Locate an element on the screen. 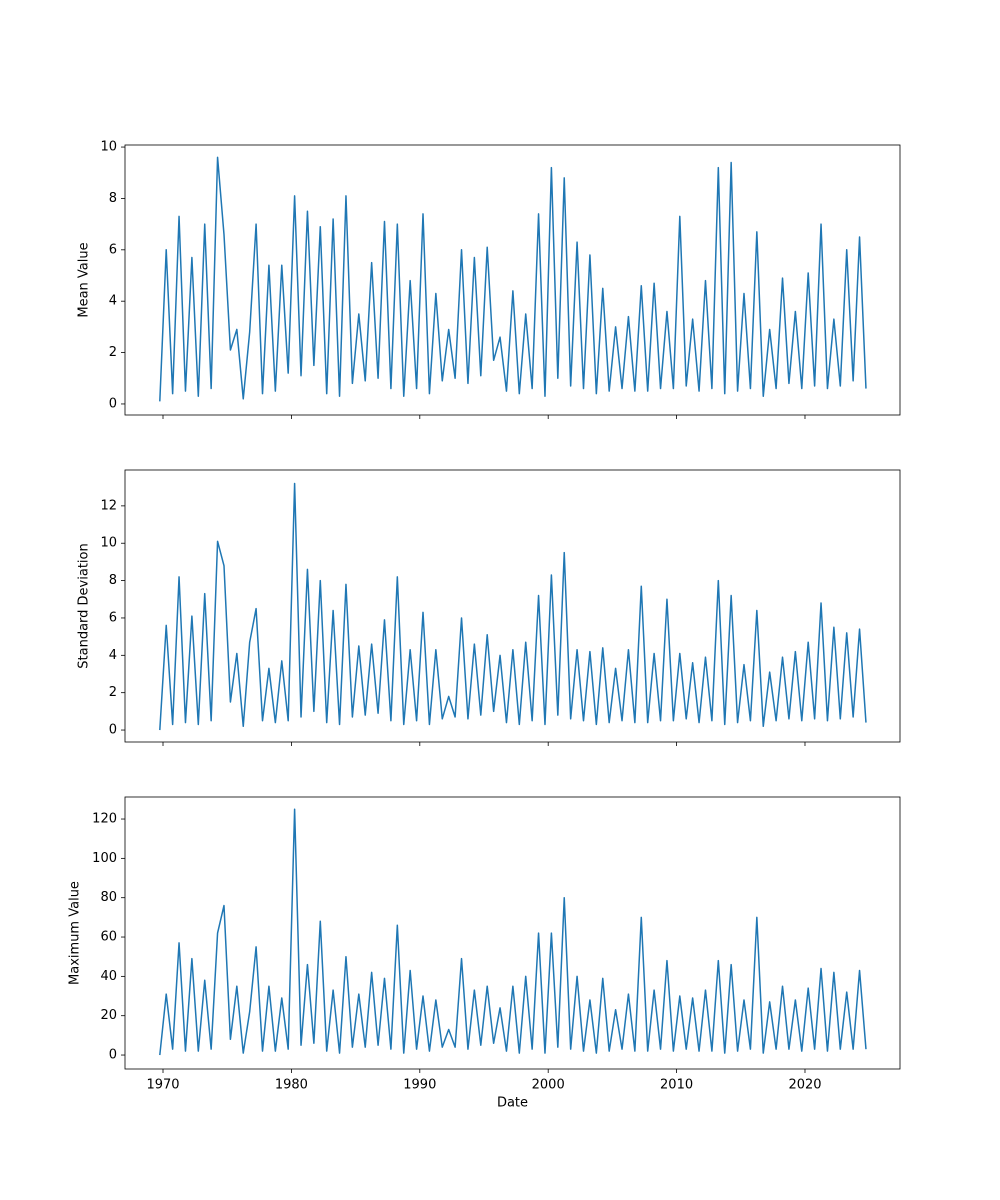 This screenshot has width=1000, height=1200. x-tick-label: 1990 is located at coordinates (419, 1085).